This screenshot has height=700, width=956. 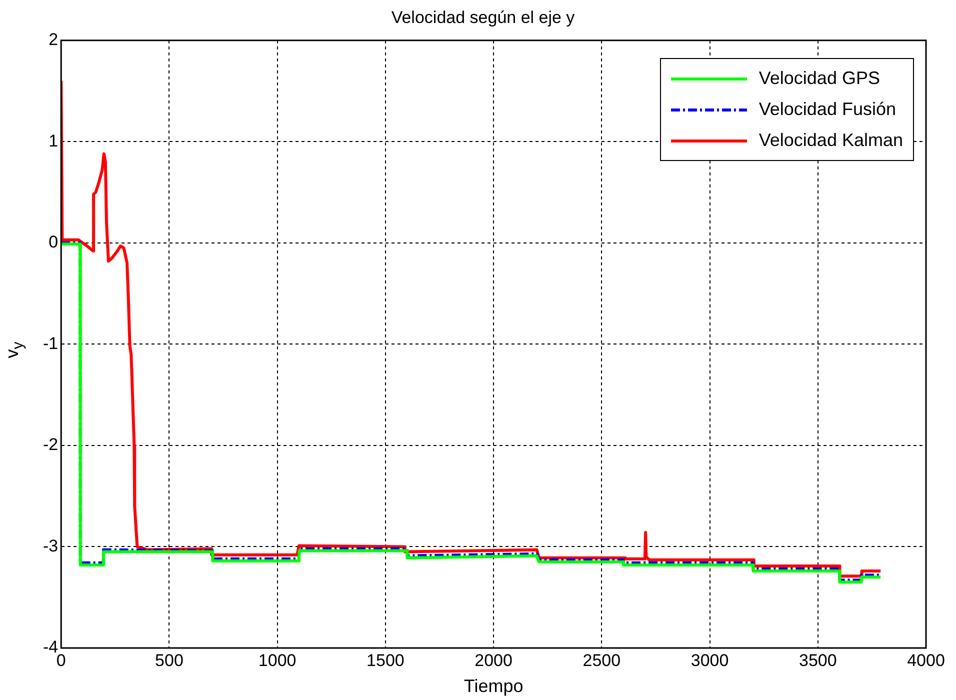 I want to click on y-tick-label: -4, so click(x=50, y=647).